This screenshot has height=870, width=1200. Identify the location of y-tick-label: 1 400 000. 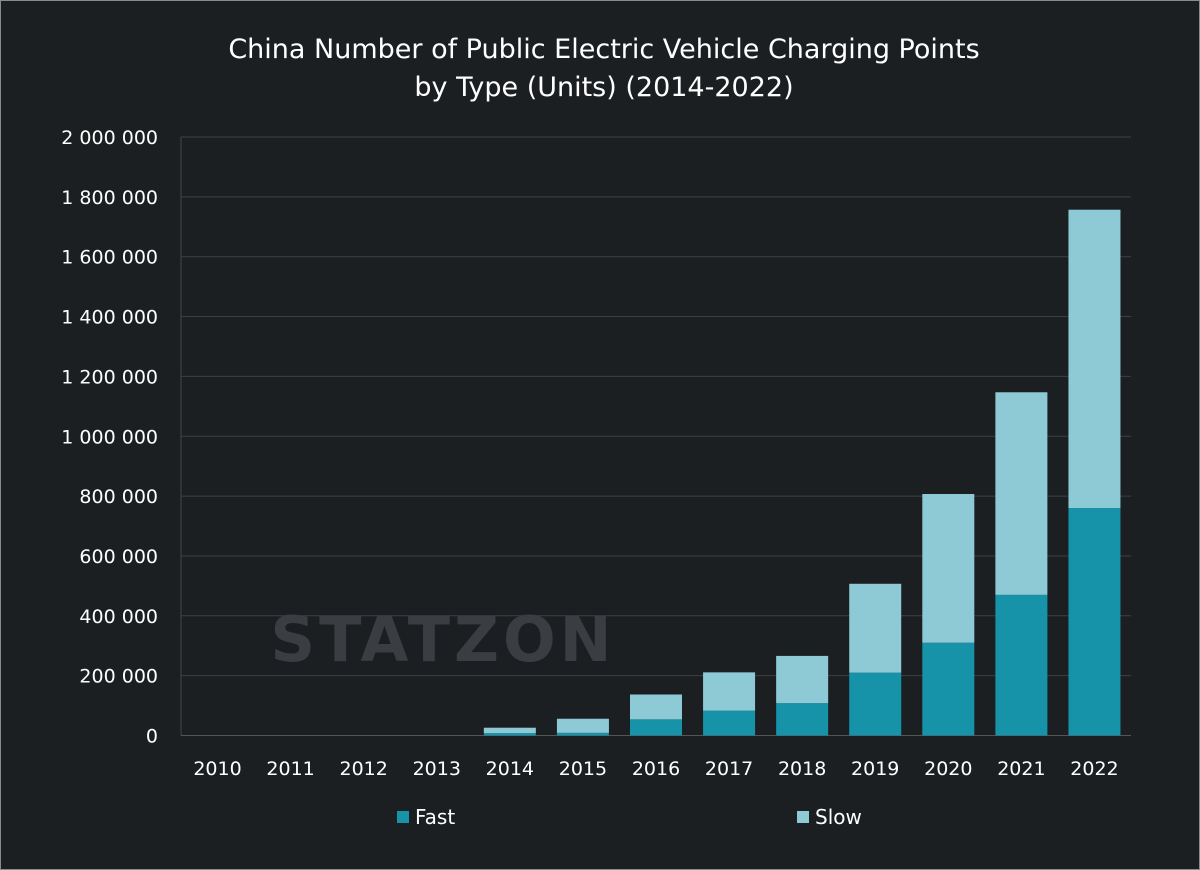
(109, 318).